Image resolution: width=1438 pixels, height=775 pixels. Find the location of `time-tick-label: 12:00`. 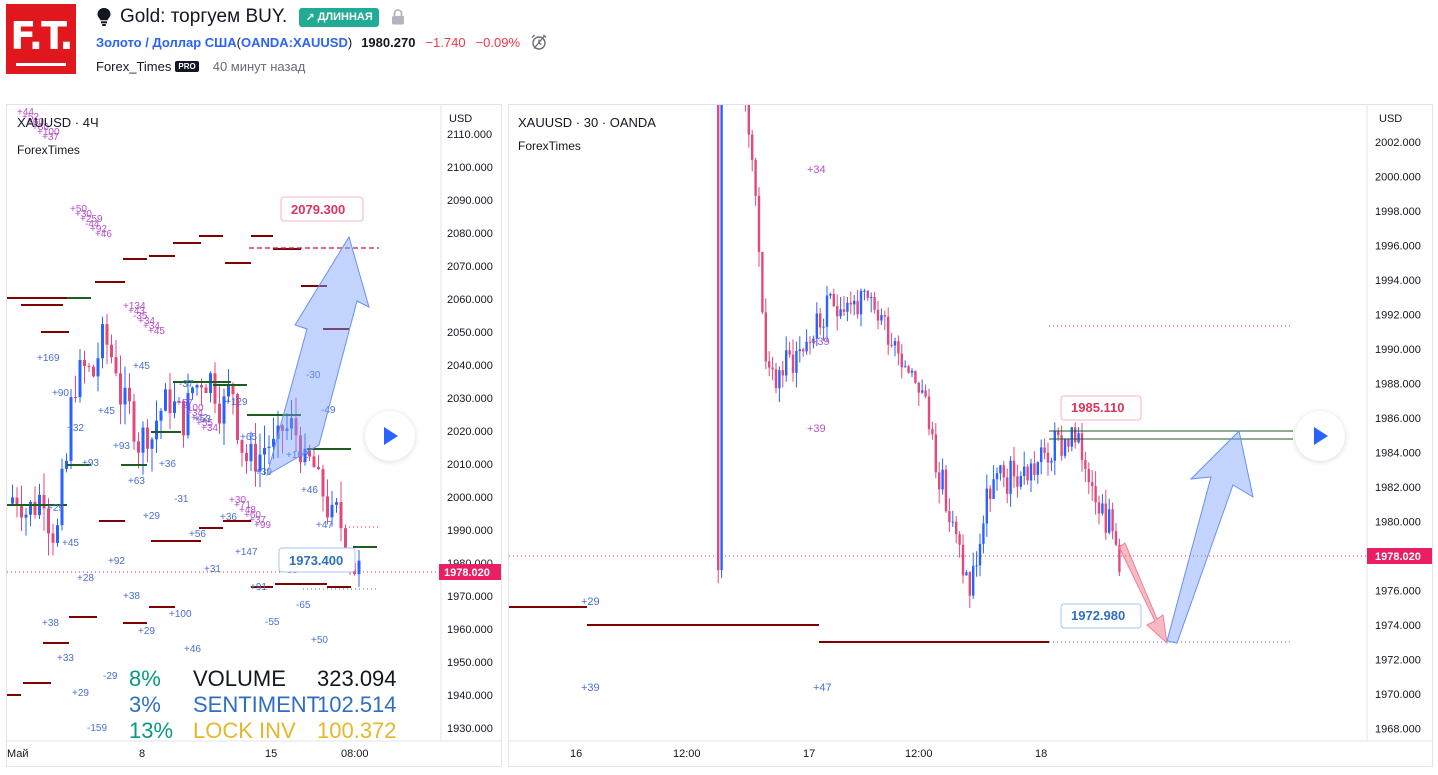

time-tick-label: 12:00 is located at coordinates (919, 754).